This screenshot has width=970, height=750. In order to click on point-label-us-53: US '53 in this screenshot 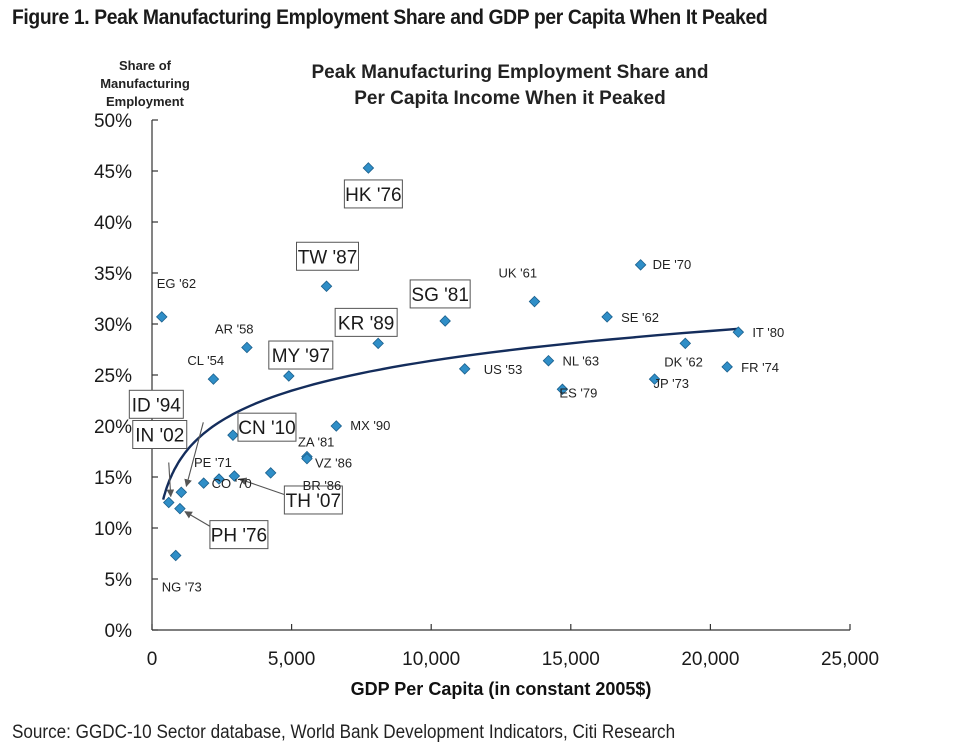, I will do `click(503, 369)`.